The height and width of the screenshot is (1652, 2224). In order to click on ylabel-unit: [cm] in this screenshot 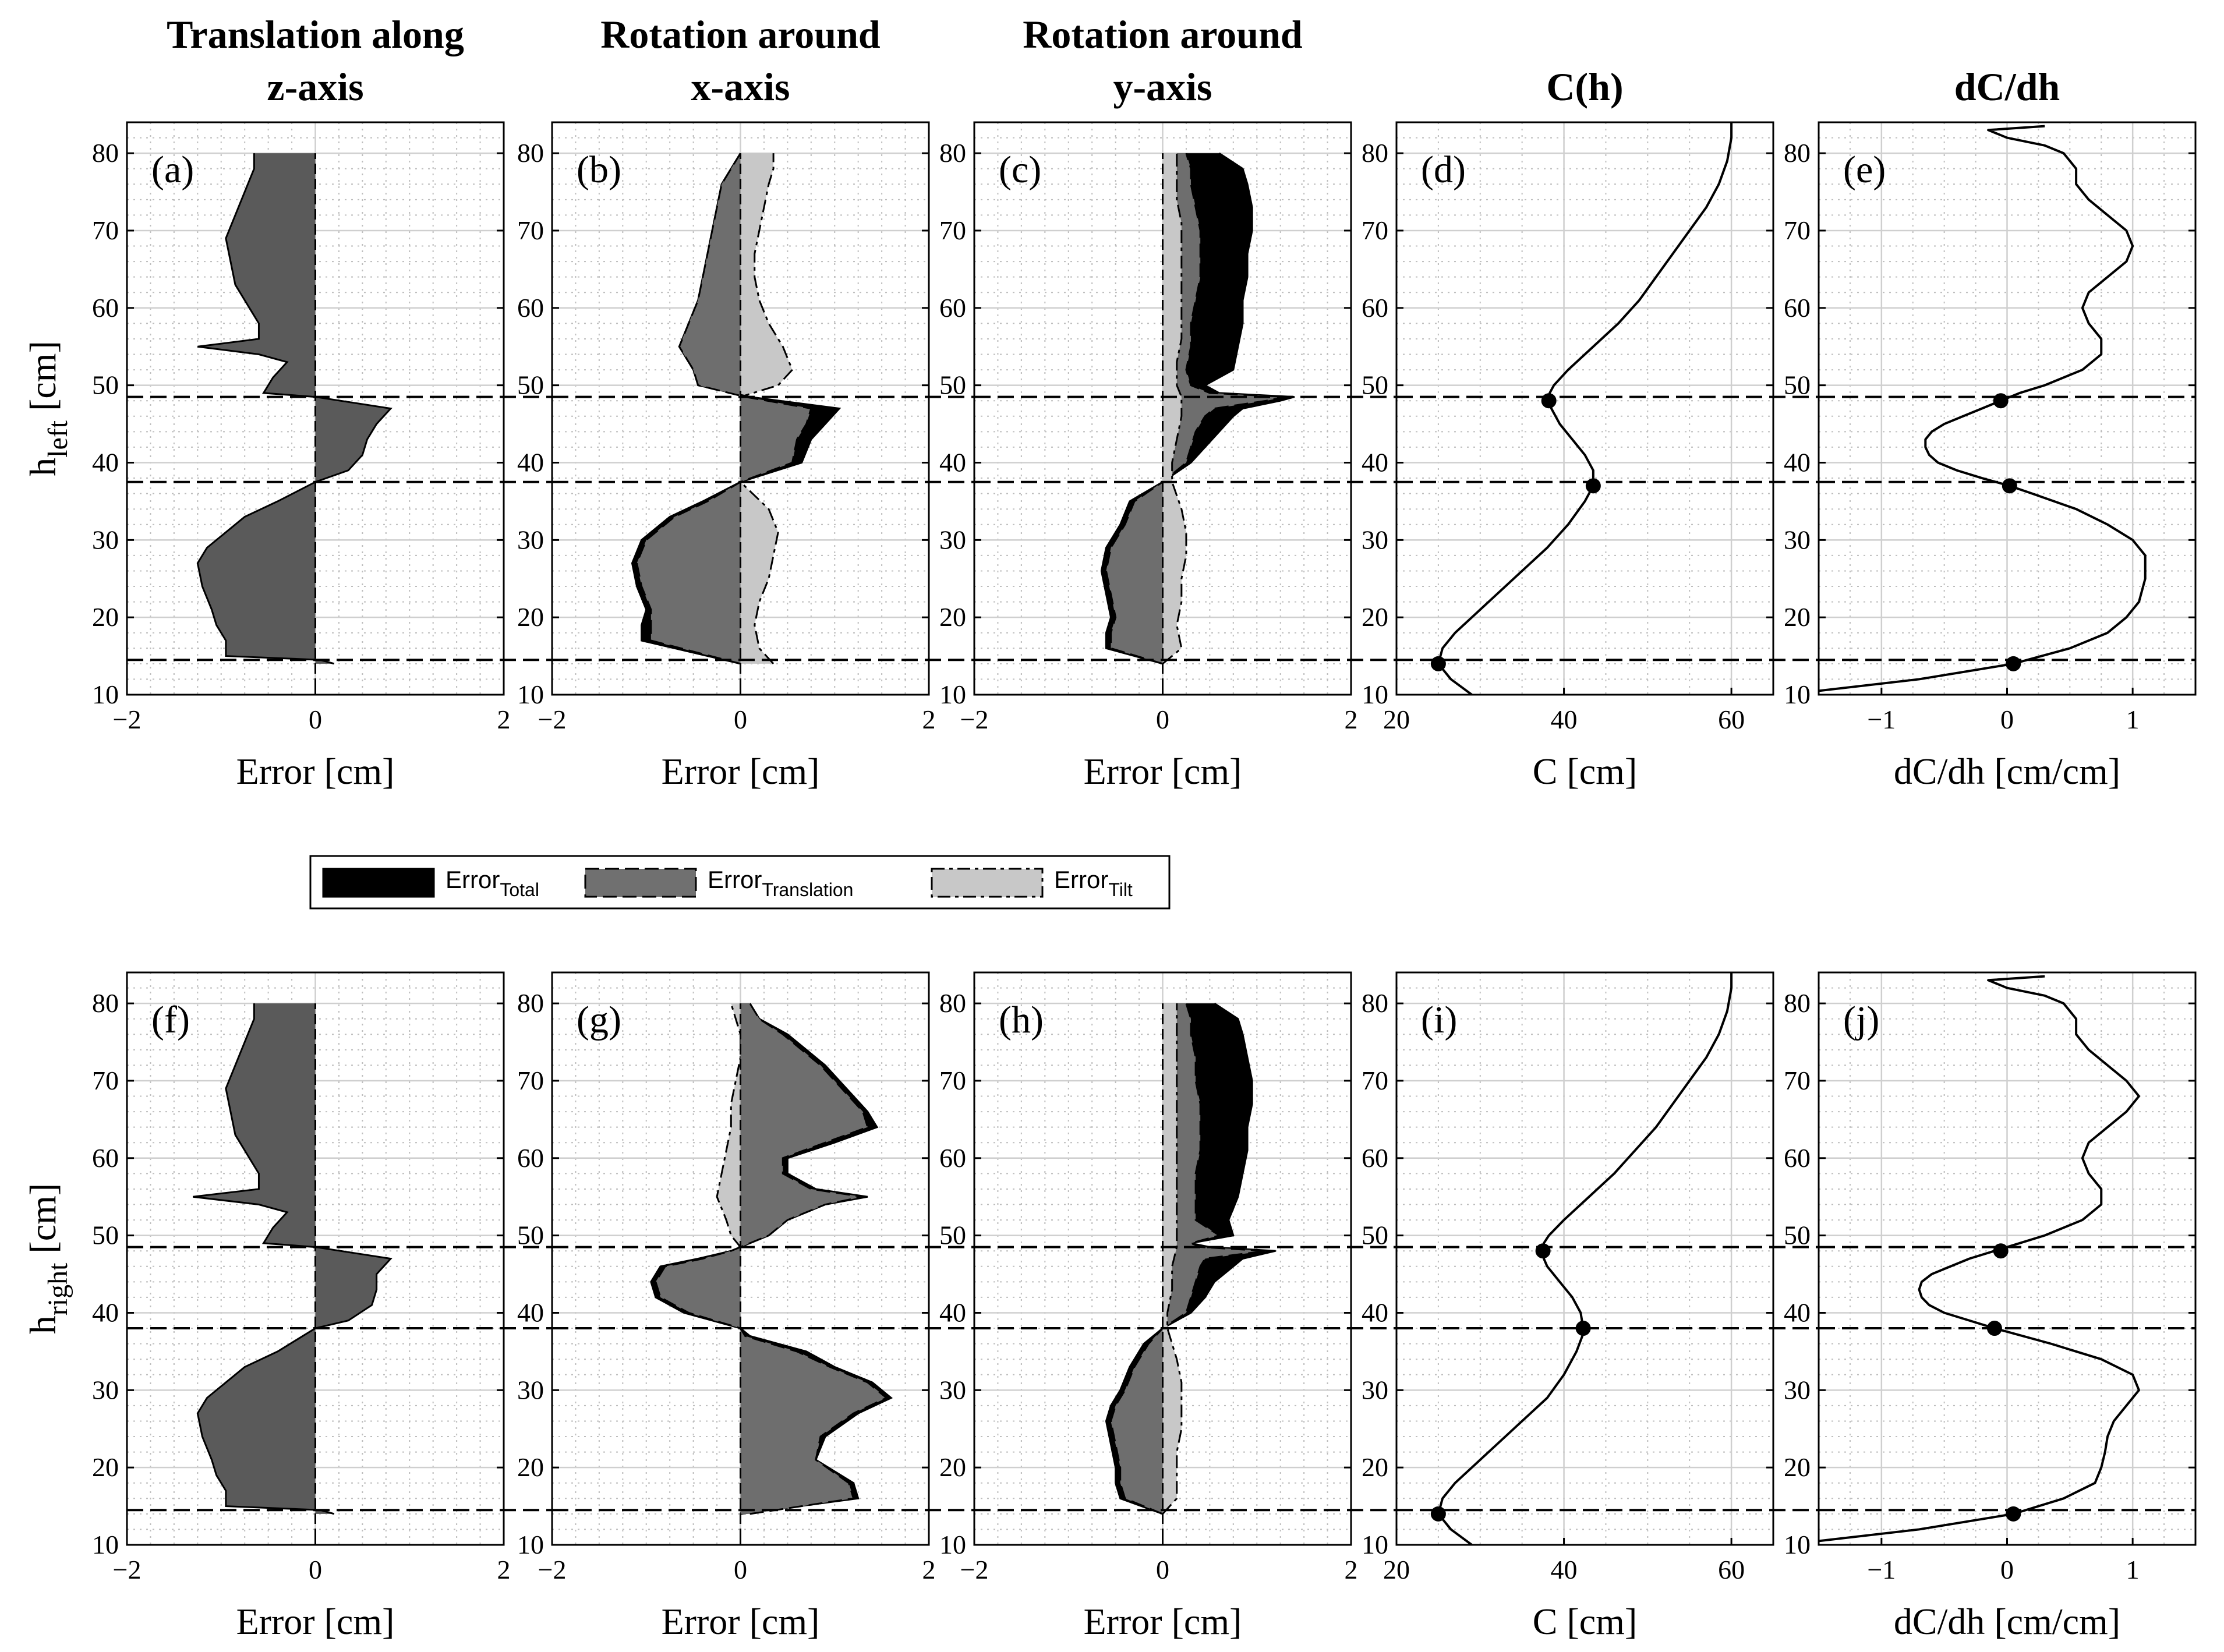, I will do `click(42, 1223)`.